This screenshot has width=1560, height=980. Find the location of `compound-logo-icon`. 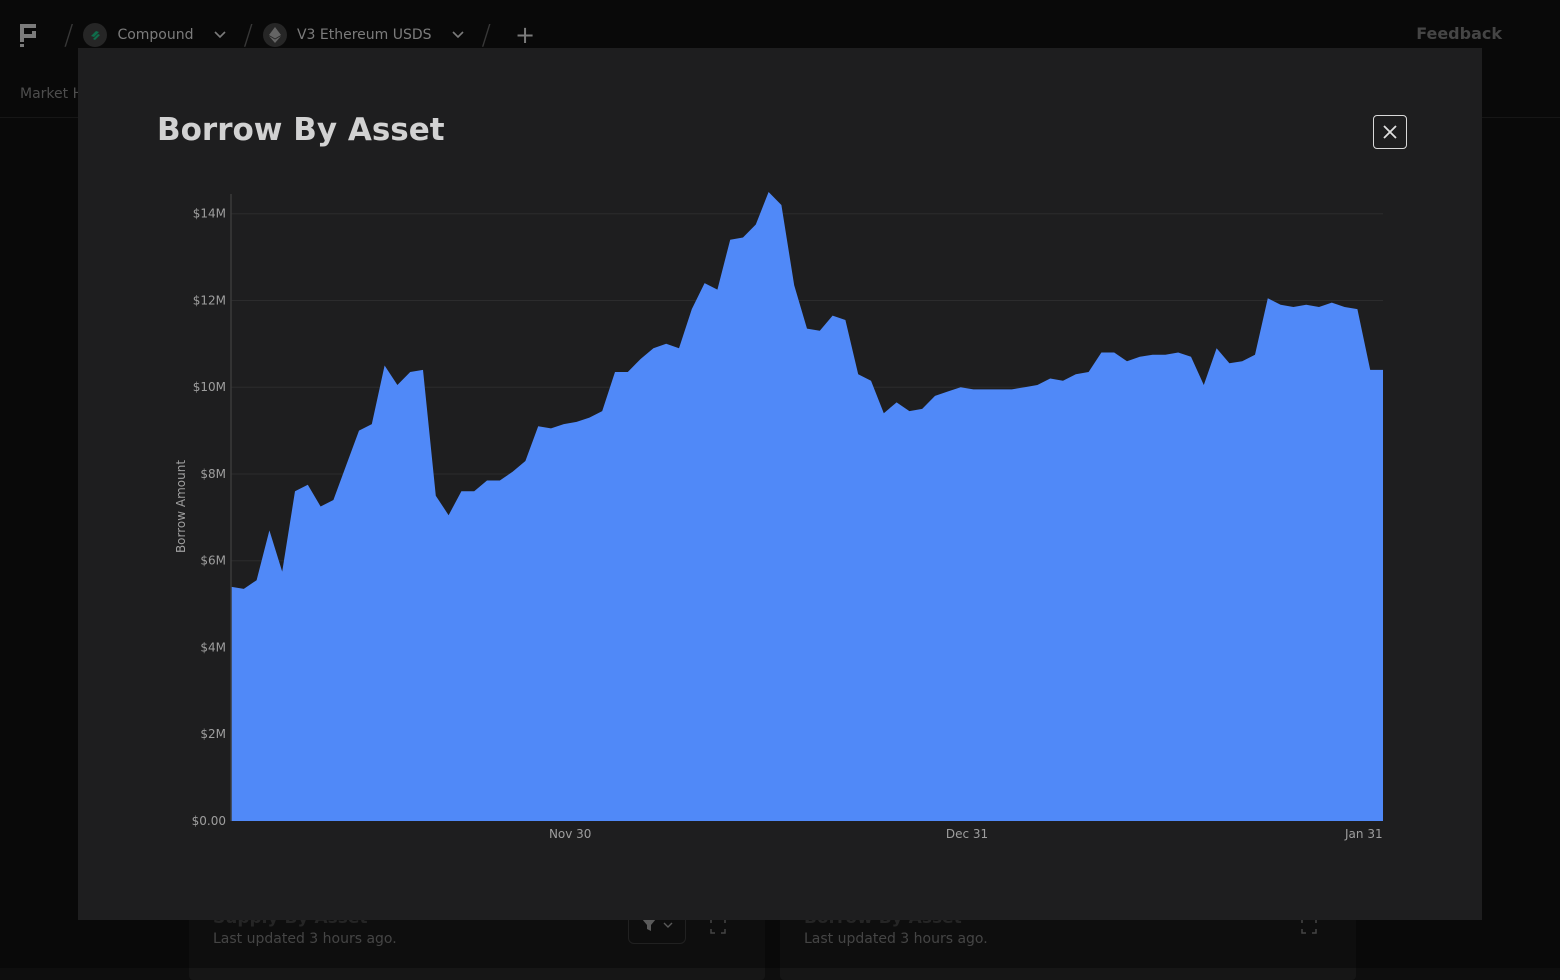

compound-logo-icon is located at coordinates (95, 35).